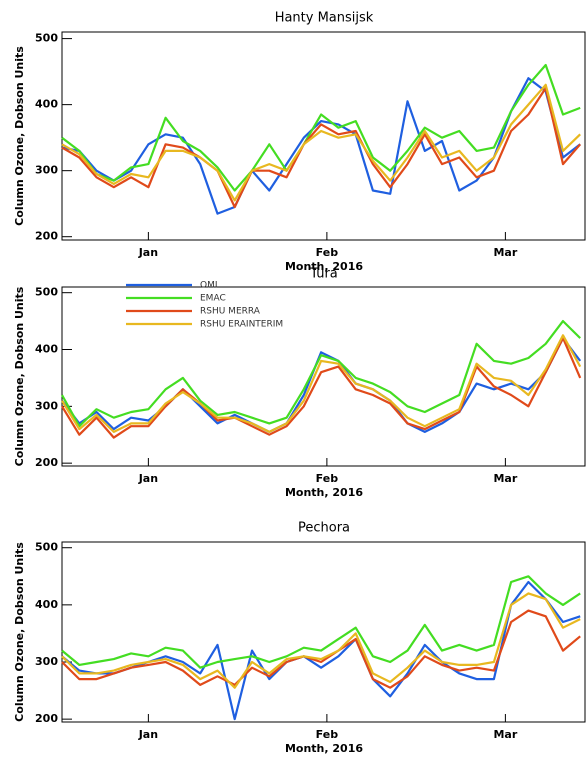 Image resolution: width=586 pixels, height=767 pixels. Describe the element at coordinates (230, 312) in the screenshot. I see `legend-label: RSHU MERRA` at that location.